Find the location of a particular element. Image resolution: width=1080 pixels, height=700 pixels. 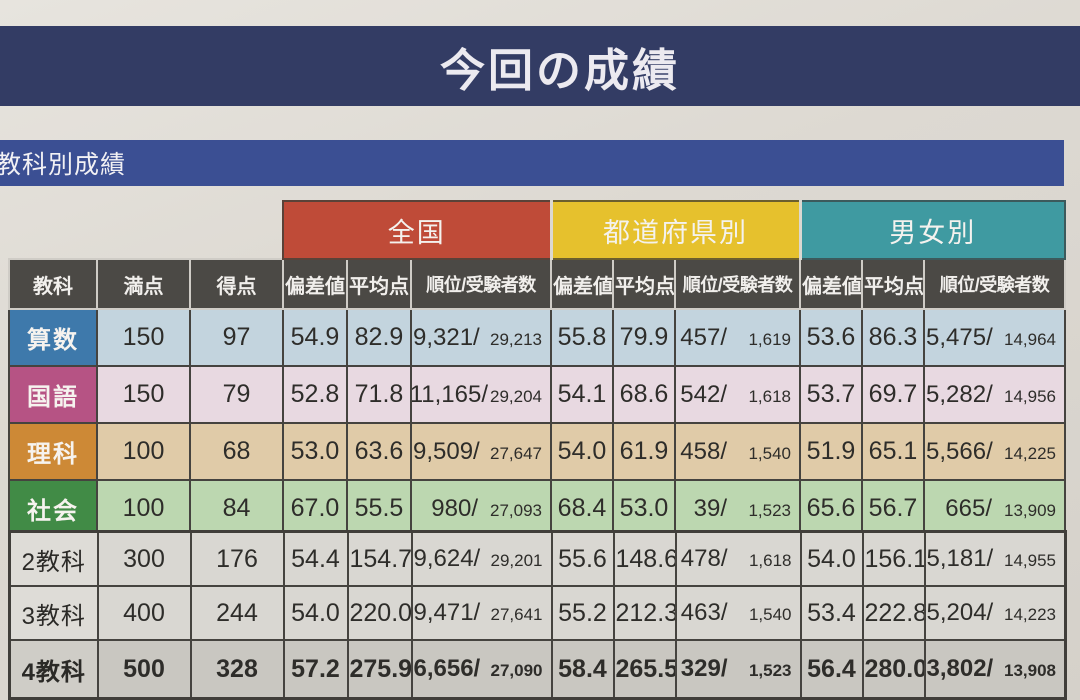

page-title: 今回の成績 is located at coordinates (559, 70).